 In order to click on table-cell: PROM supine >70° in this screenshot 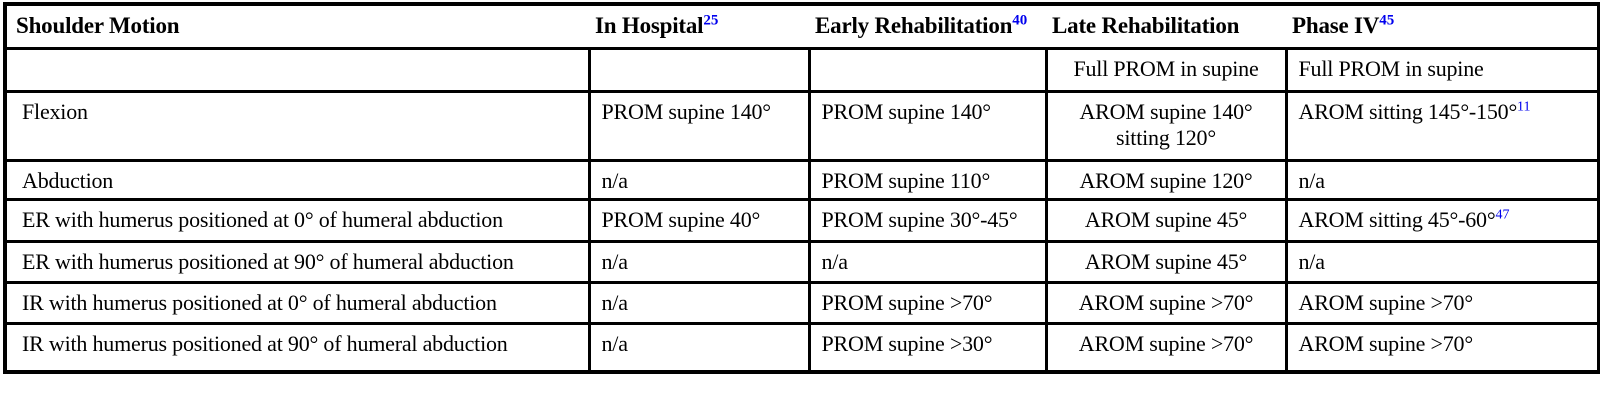, I will do `click(927, 302)`.